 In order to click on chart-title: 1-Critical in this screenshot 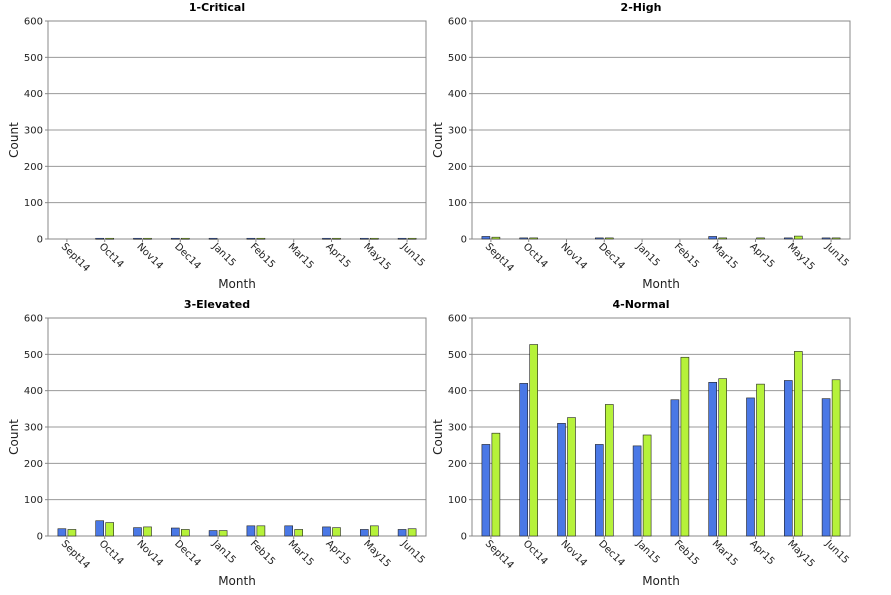, I will do `click(217, 7)`.